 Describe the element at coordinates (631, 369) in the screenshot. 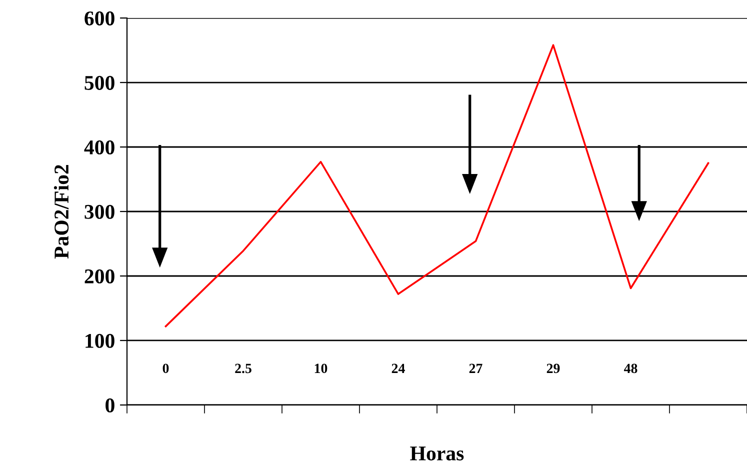

I see `x-tick-label: 48` at that location.